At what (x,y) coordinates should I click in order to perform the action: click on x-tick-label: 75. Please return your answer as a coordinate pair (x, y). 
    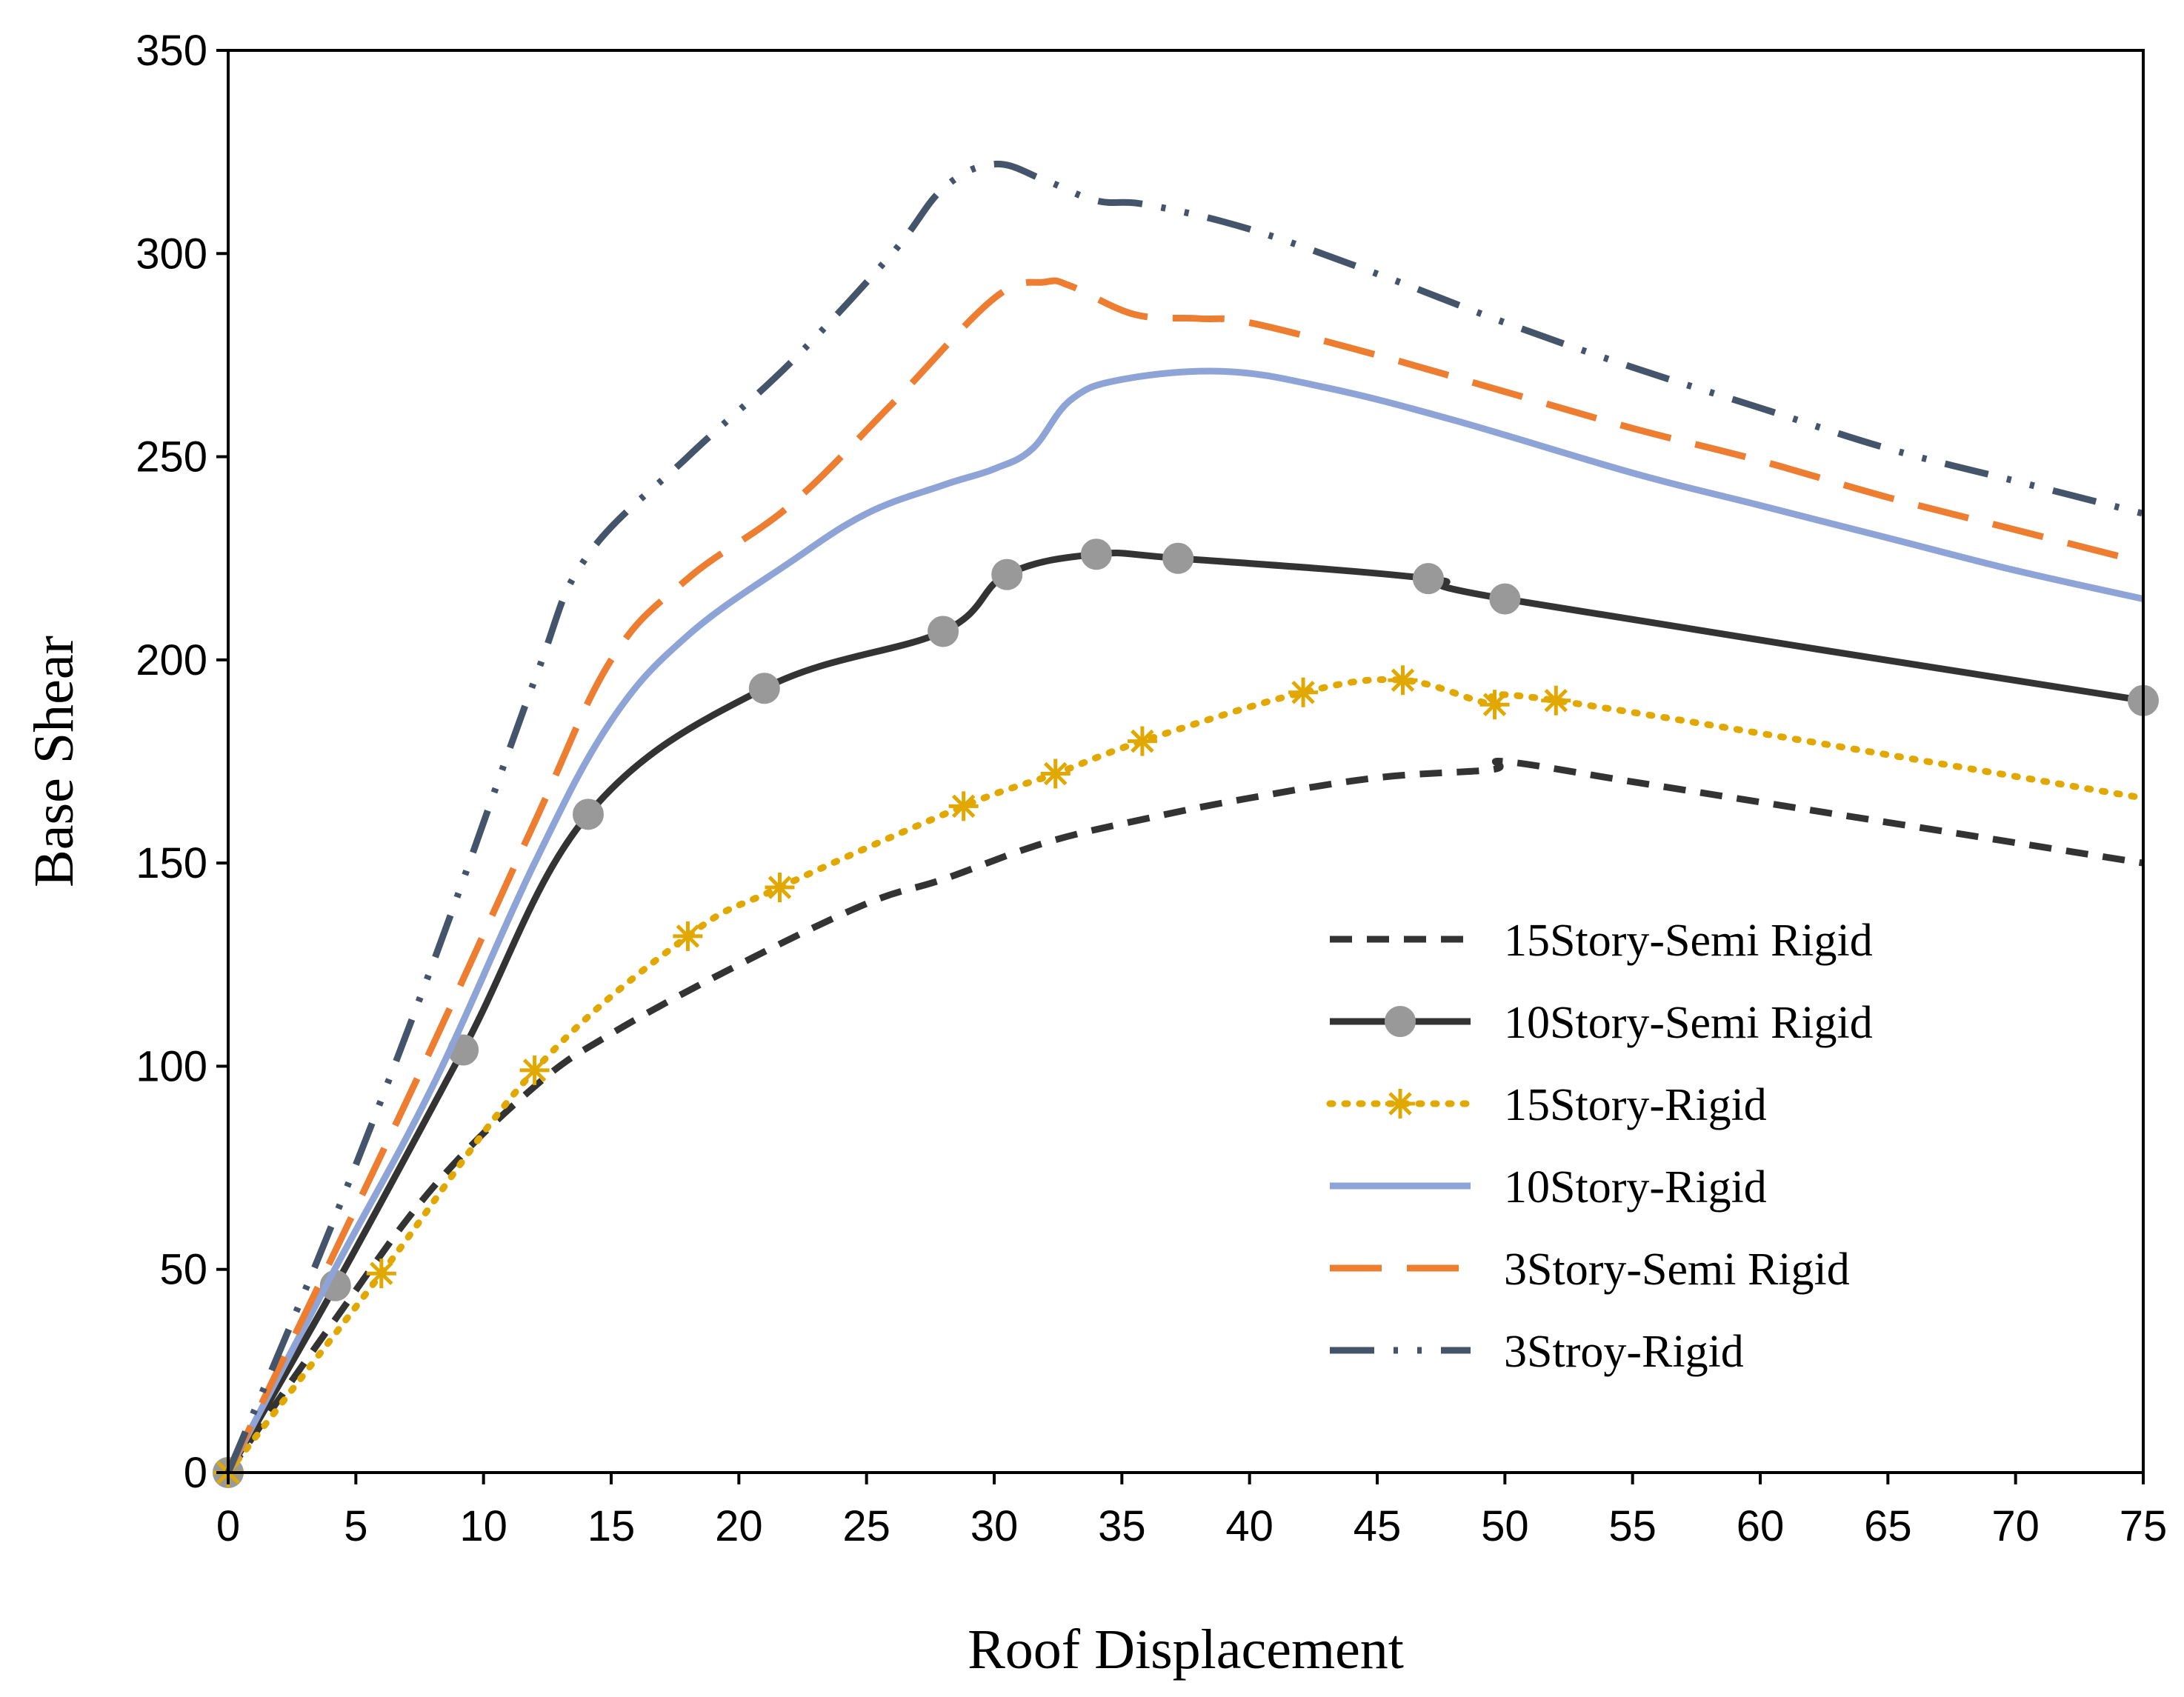
    Looking at the image, I should click on (2144, 1526).